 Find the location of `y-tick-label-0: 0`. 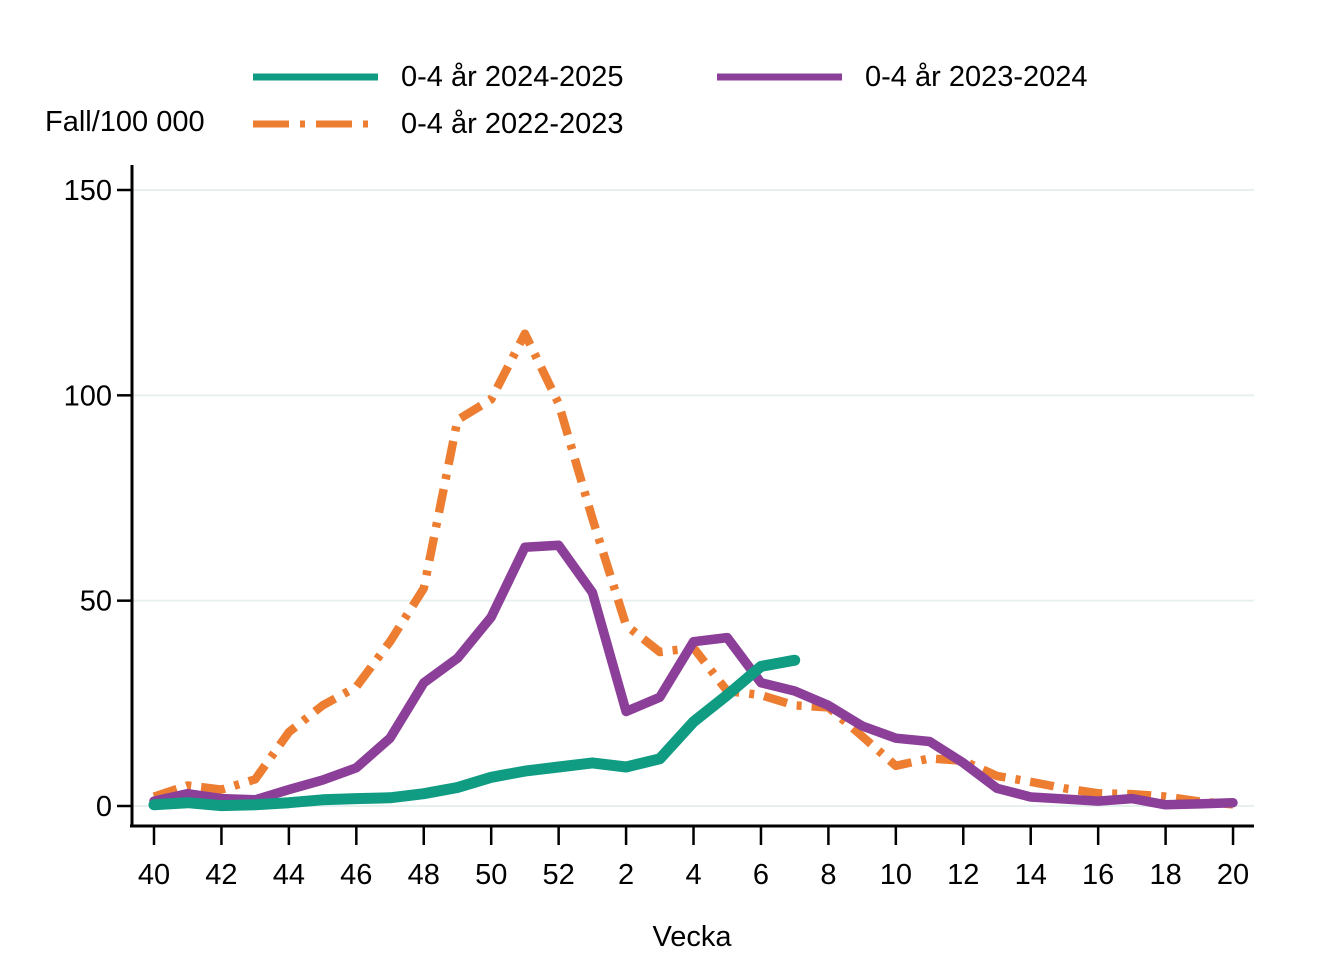

y-tick-label-0: 0 is located at coordinates (104, 807).